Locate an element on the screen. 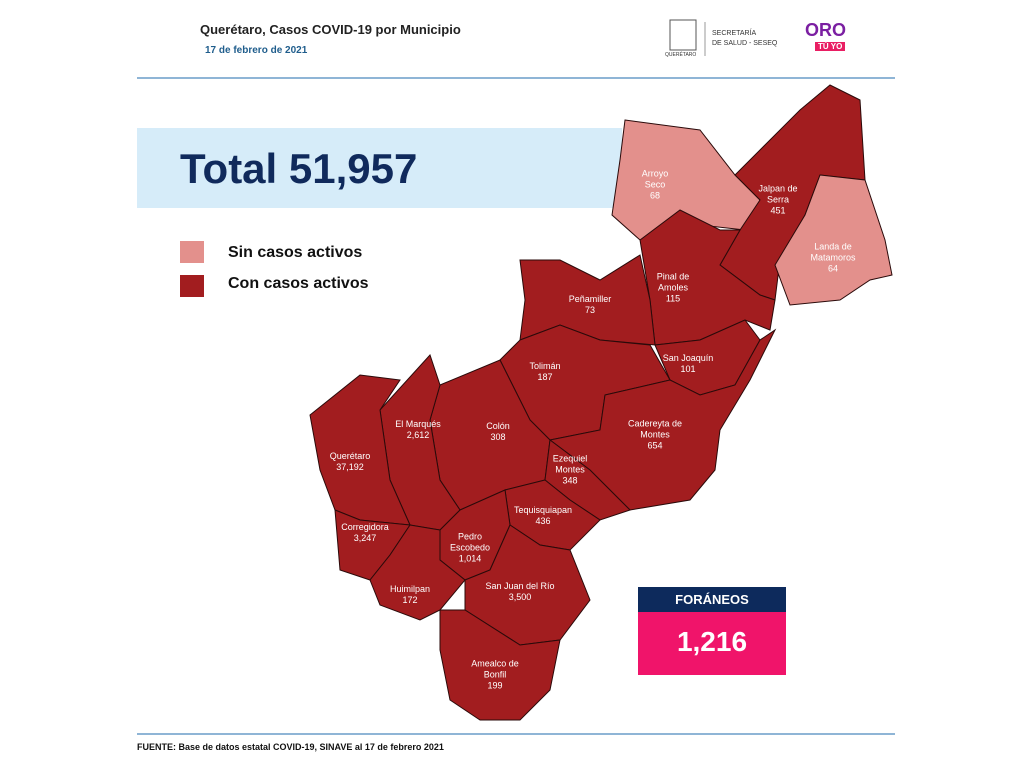  brand: ORO is located at coordinates (826, 30).